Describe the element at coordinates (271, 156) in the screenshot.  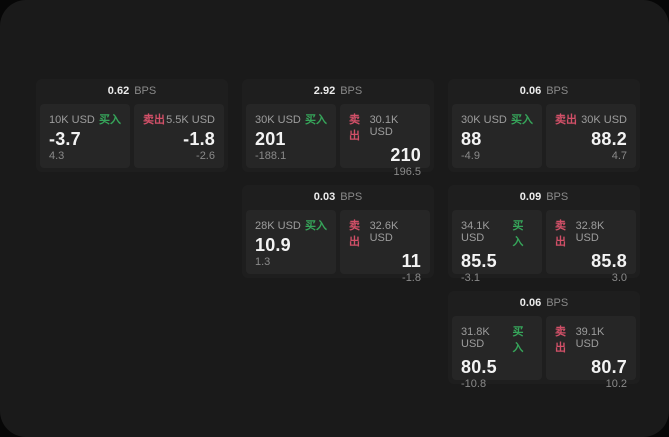
I see `buy-quote-delta: -188.1` at that location.